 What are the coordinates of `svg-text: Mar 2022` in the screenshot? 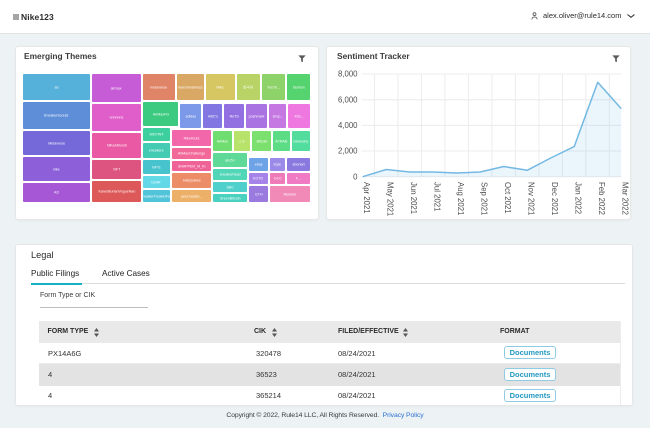 It's located at (625, 198).